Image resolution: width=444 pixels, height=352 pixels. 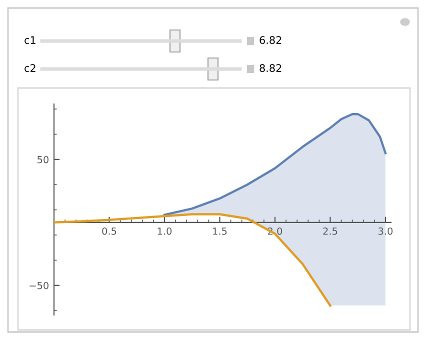 What do you see at coordinates (43, 160) in the screenshot?
I see `y-tick-label: 50` at bounding box center [43, 160].